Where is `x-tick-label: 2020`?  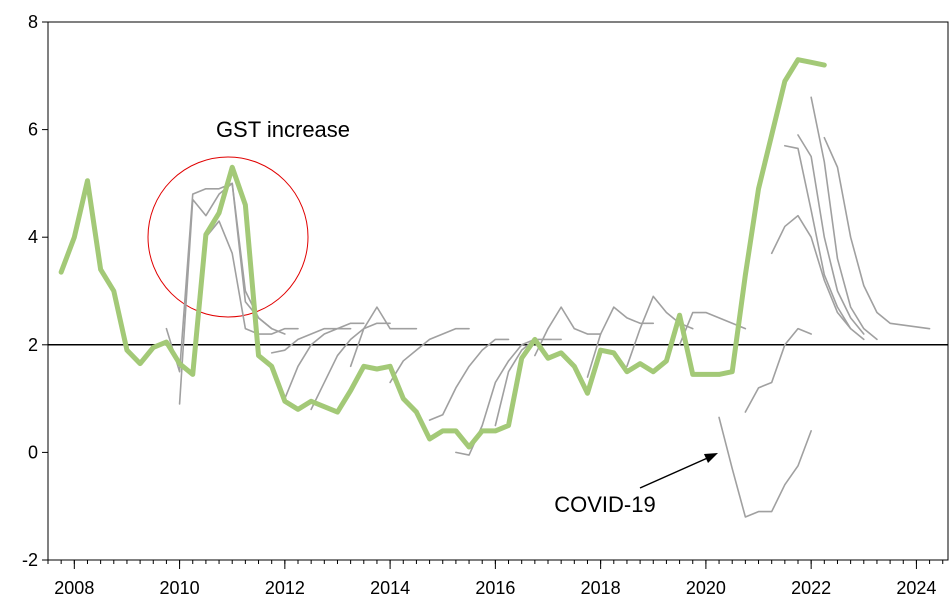 x-tick-label: 2020 is located at coordinates (706, 588).